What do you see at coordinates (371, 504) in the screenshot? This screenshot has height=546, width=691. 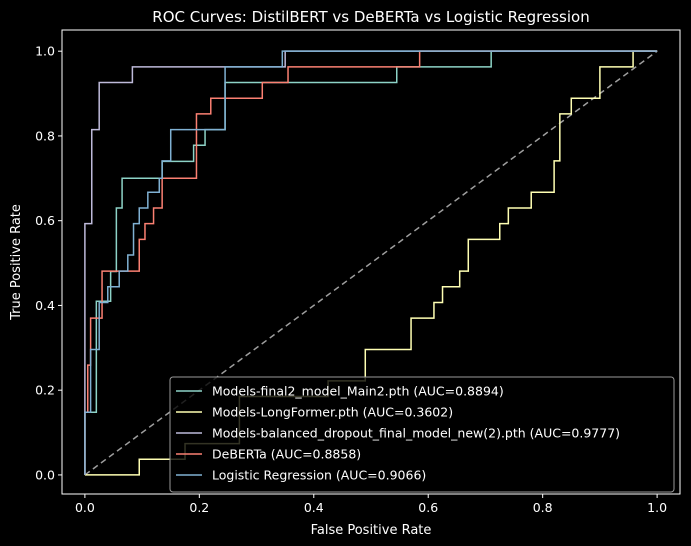 I see `x-axis-ticks: 0.0 0.2 0.4 0.6 0.8 1.0` at bounding box center [371, 504].